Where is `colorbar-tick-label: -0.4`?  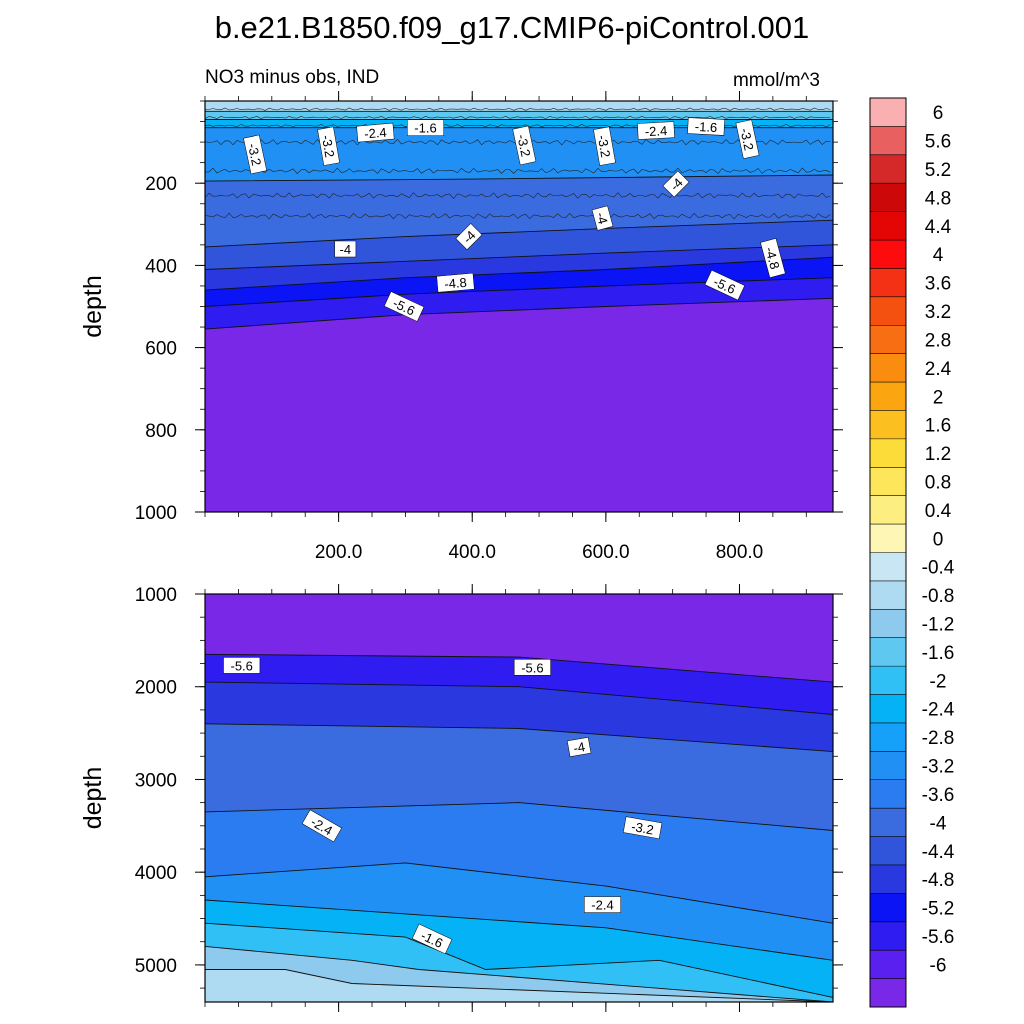 colorbar-tick-label: -0.4 is located at coordinates (938, 568).